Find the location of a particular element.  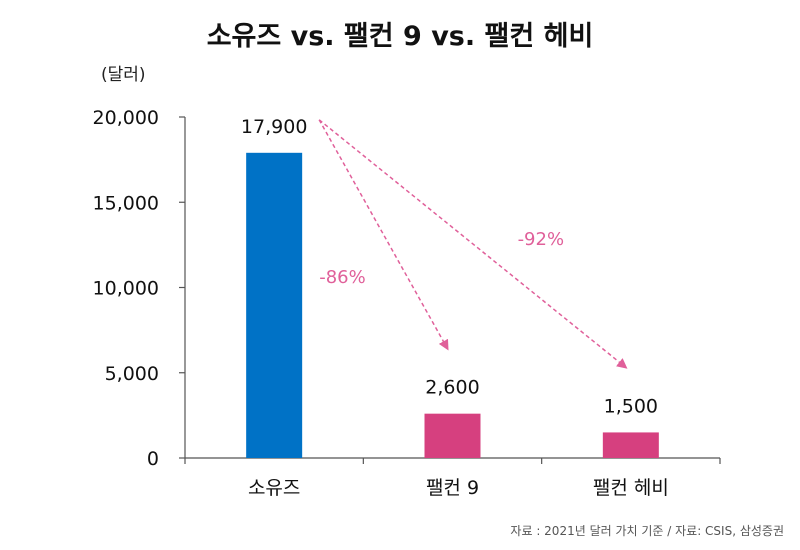

x-category-label: 팰컨 9 is located at coordinates (452, 488).